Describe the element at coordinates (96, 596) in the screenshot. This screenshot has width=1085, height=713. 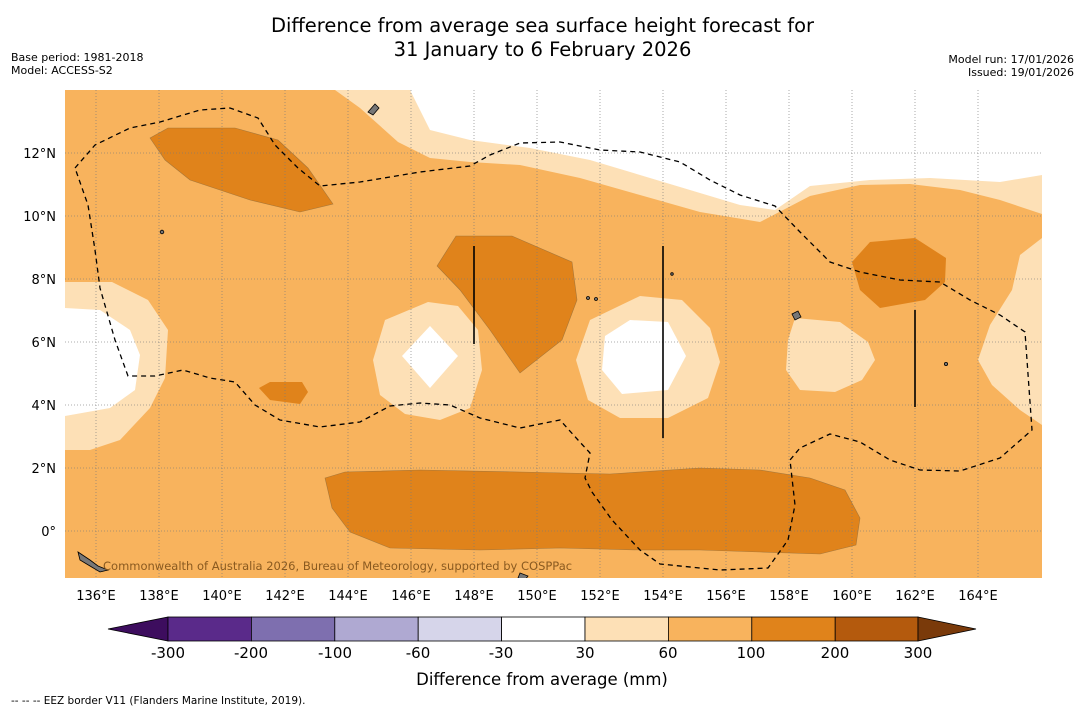
I see `lon-label: 136°E` at that location.